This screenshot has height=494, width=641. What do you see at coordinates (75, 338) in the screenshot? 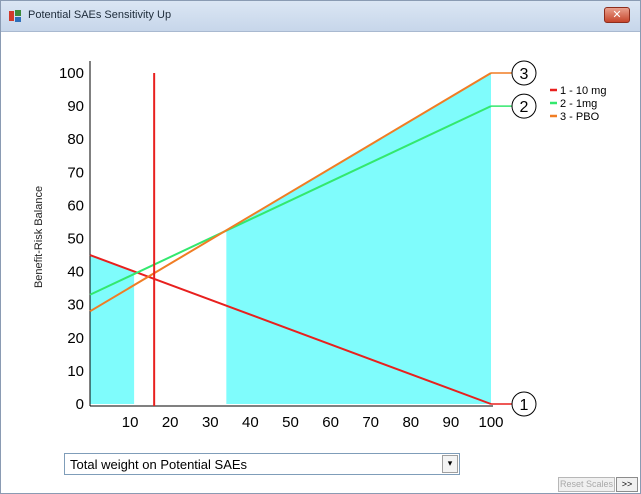
I see `y-tick-label: 20` at bounding box center [75, 338].